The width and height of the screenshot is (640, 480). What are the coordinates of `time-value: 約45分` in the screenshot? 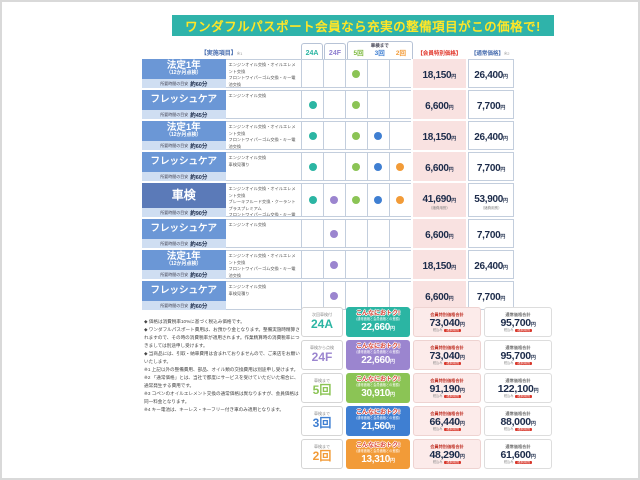 It's located at (199, 244).